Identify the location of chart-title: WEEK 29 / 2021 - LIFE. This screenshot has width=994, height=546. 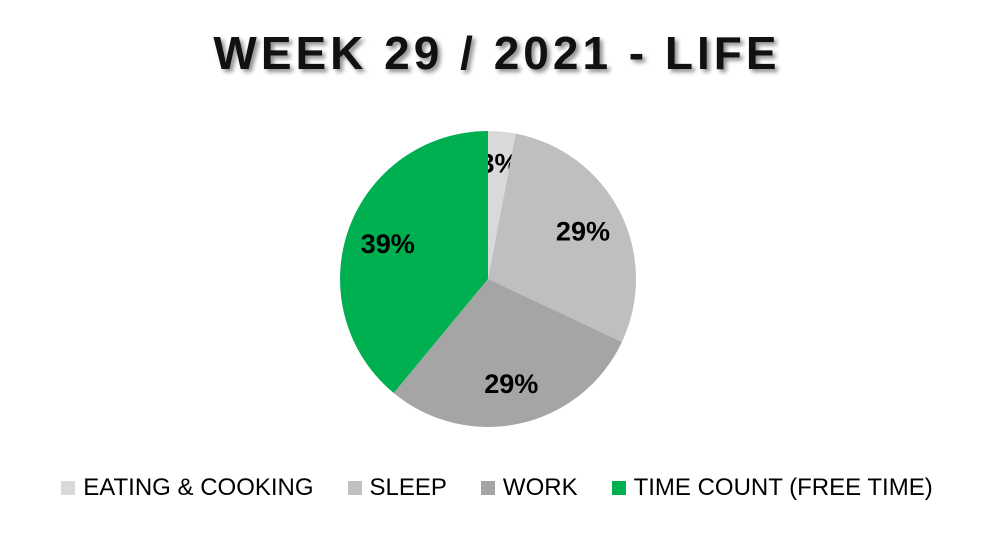
(497, 53).